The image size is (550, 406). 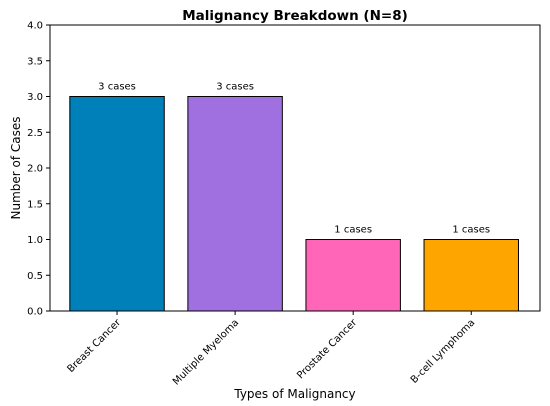 I want to click on y-tick-label: 2.0, so click(x=35, y=169).